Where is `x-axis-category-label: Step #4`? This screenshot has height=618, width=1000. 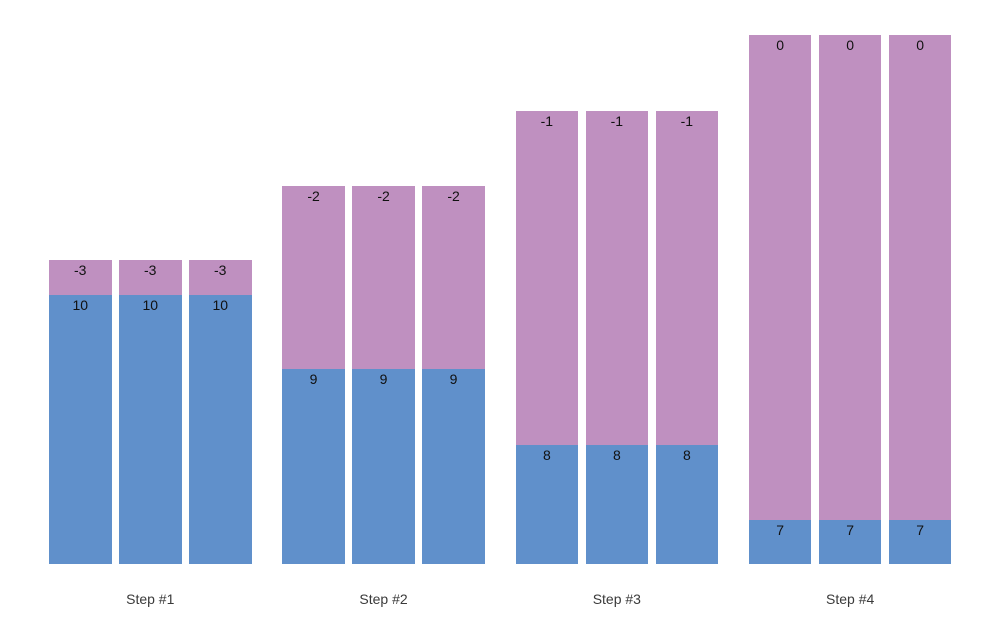 x-axis-category-label: Step #4 is located at coordinates (850, 599).